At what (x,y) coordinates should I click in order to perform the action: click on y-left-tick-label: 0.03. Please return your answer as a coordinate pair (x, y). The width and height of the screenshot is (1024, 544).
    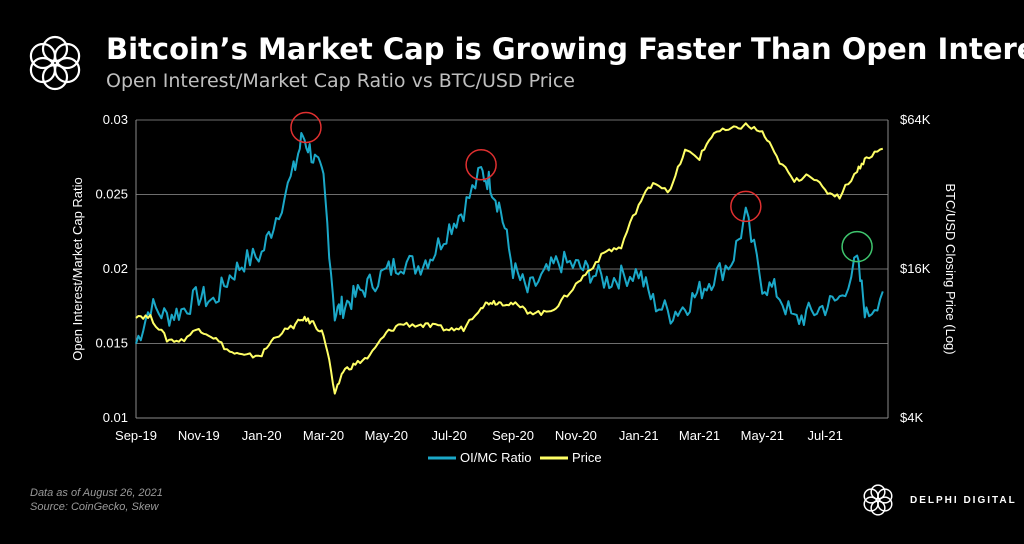
    Looking at the image, I should click on (115, 119).